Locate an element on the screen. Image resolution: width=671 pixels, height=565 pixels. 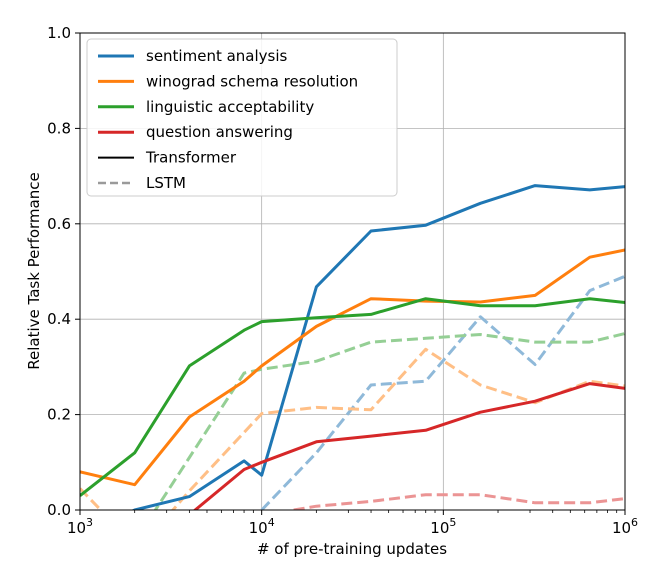
y-tick-label: 0.8 is located at coordinates (59, 128).